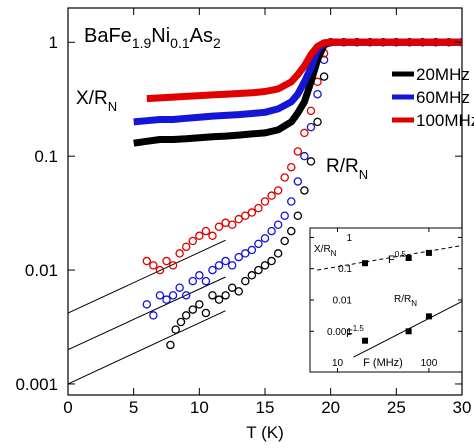 The width and height of the screenshot is (474, 448). I want to click on x-tick-label: 25, so click(396, 407).